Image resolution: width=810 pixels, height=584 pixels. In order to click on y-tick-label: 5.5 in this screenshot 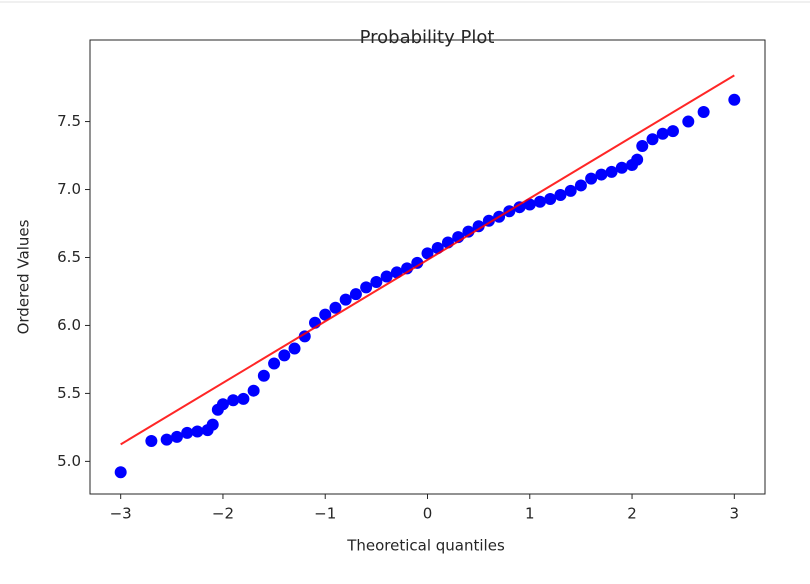, I will do `click(69, 393)`.